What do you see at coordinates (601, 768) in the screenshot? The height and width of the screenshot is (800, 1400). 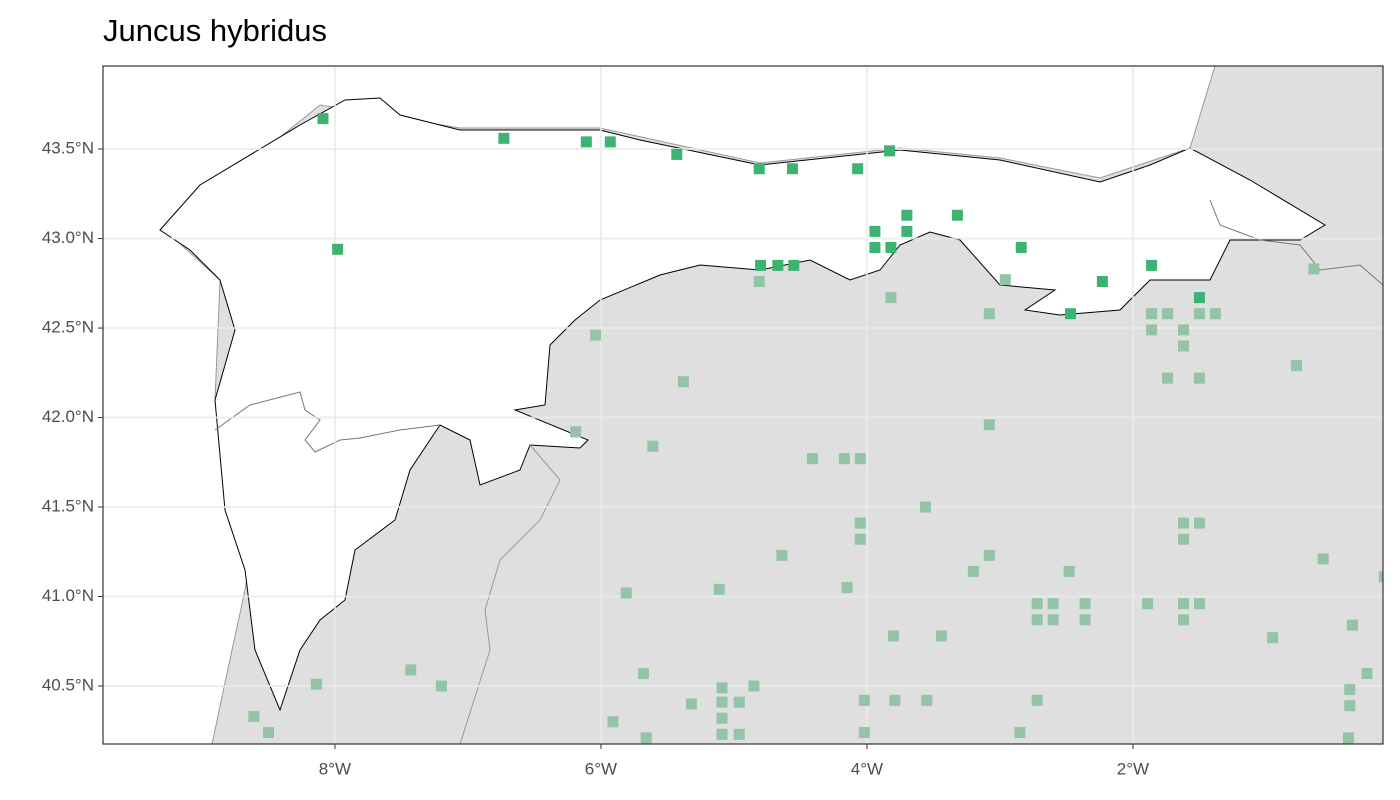 I see `x-tick-label: 6°W` at bounding box center [601, 768].